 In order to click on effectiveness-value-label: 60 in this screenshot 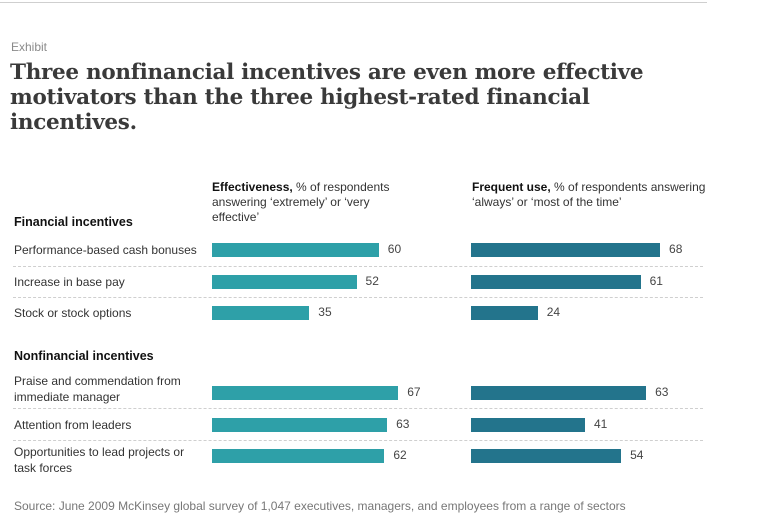, I will do `click(394, 249)`.